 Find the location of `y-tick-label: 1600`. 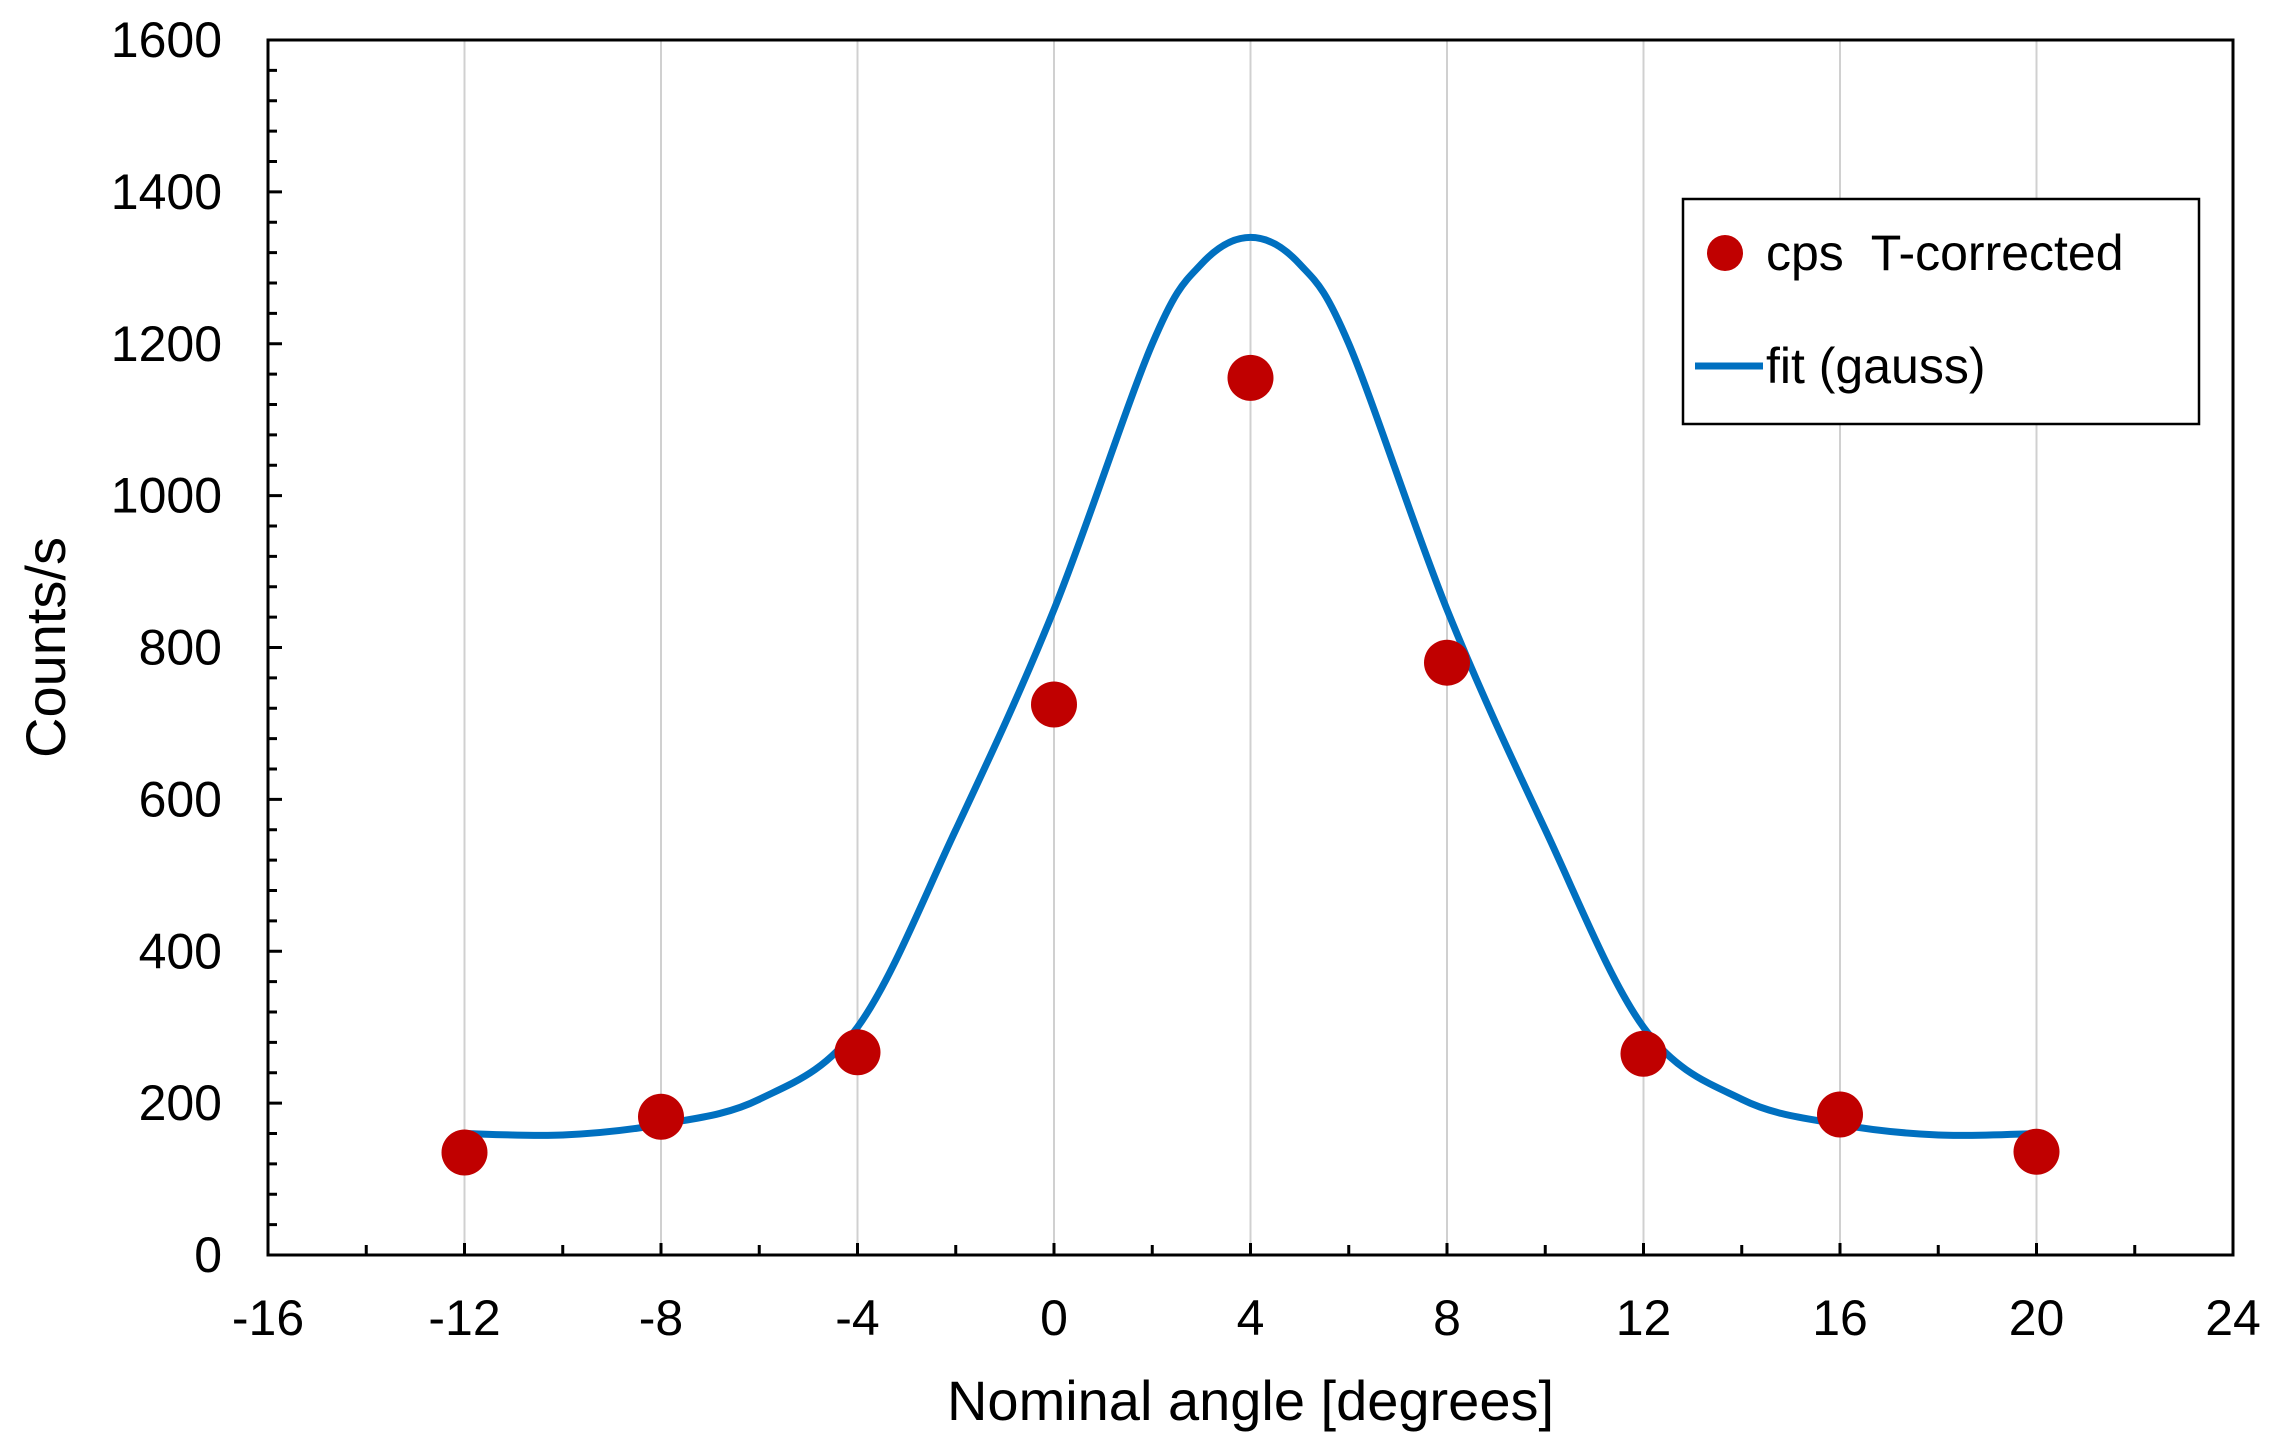

y-tick-label: 1600 is located at coordinates (166, 40).